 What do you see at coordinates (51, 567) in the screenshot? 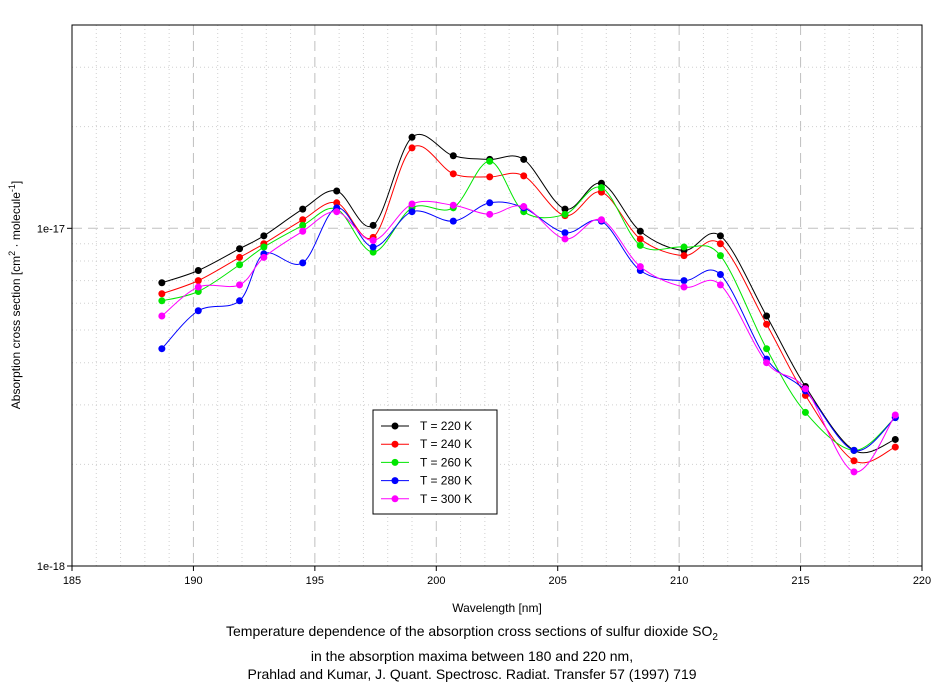
I see `y-tick-label: 1e-18` at bounding box center [51, 567].